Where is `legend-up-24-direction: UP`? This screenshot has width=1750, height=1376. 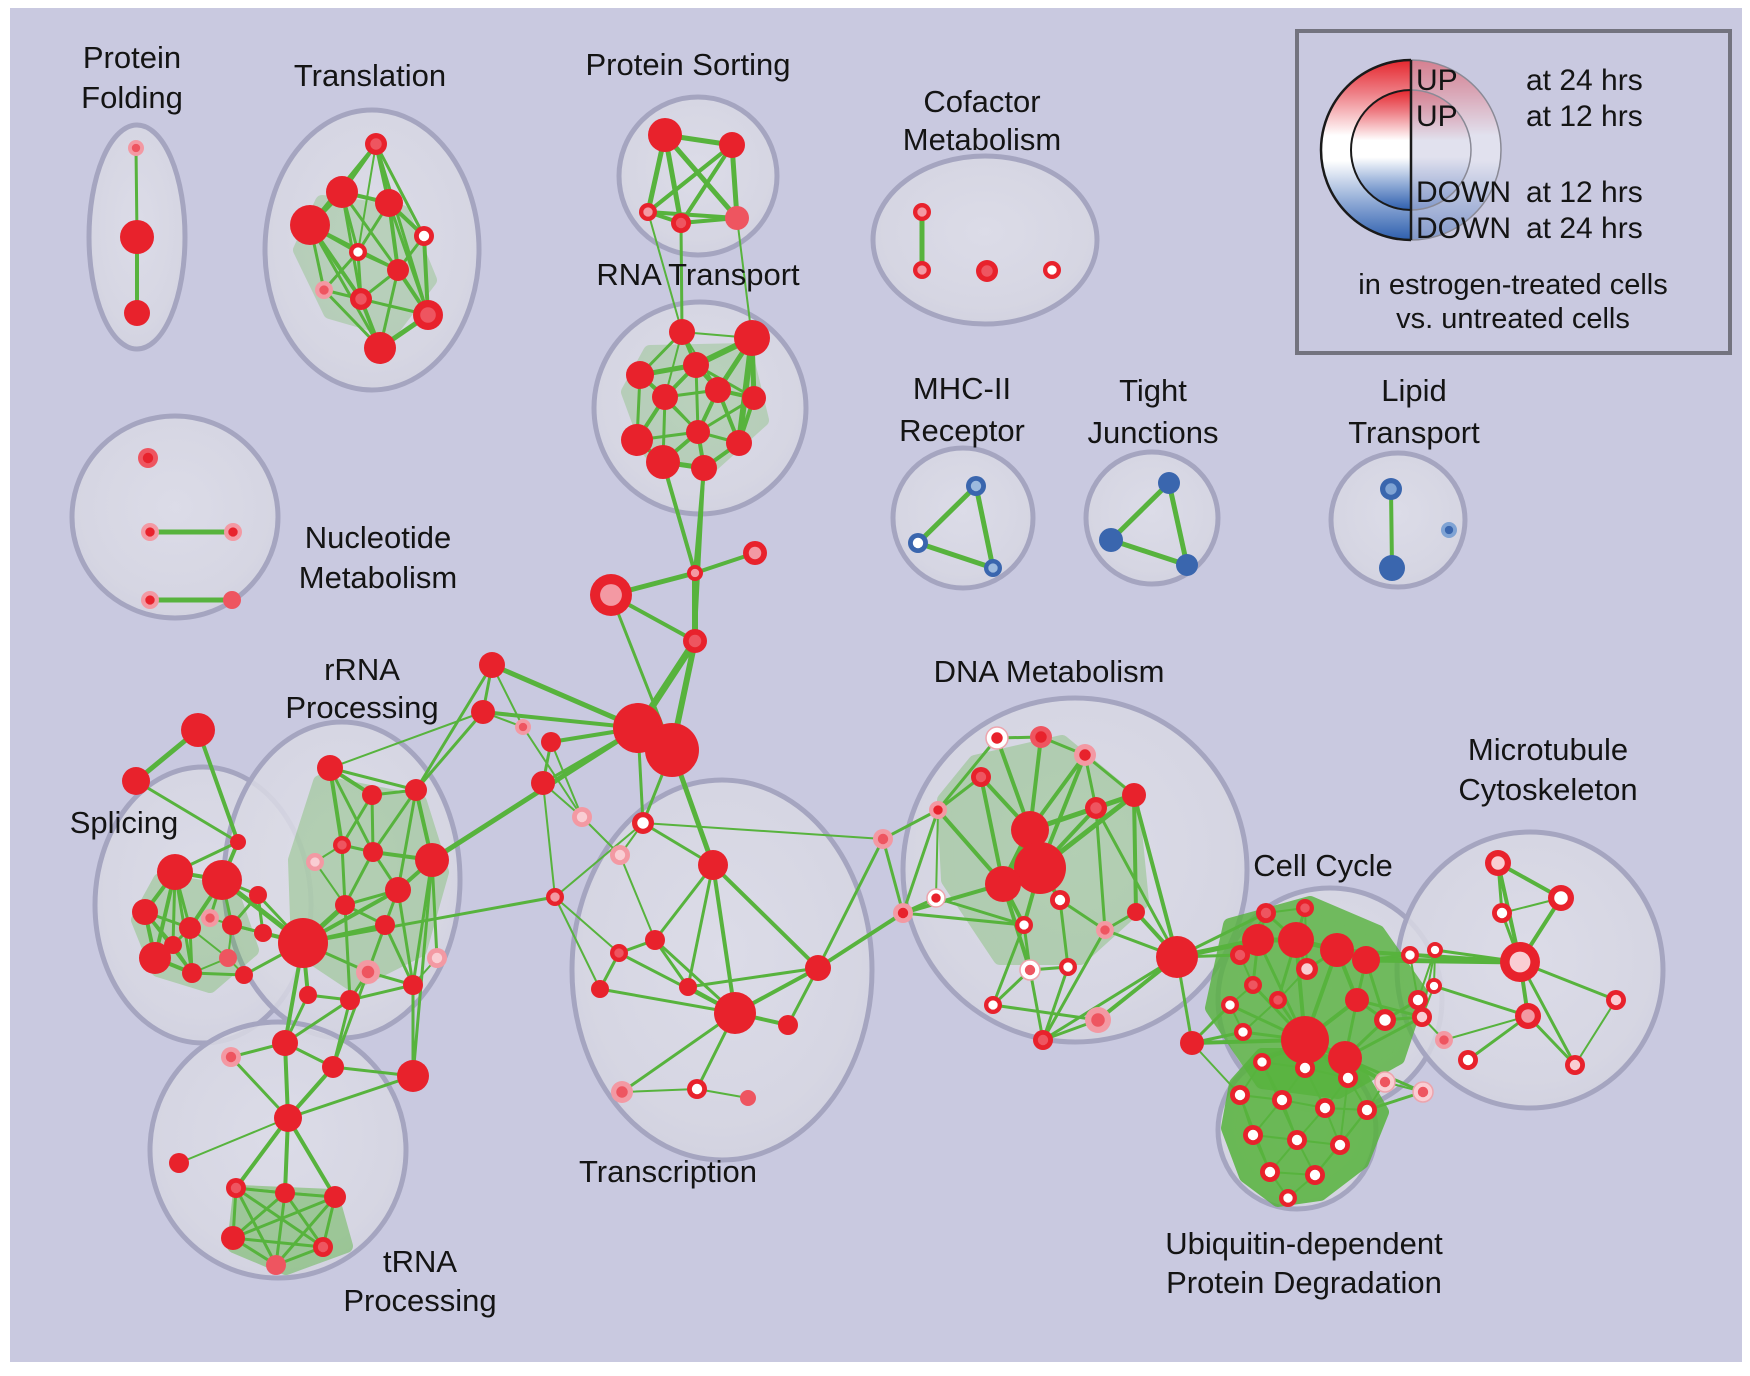
legend-up-24-direction: UP is located at coordinates (1437, 80).